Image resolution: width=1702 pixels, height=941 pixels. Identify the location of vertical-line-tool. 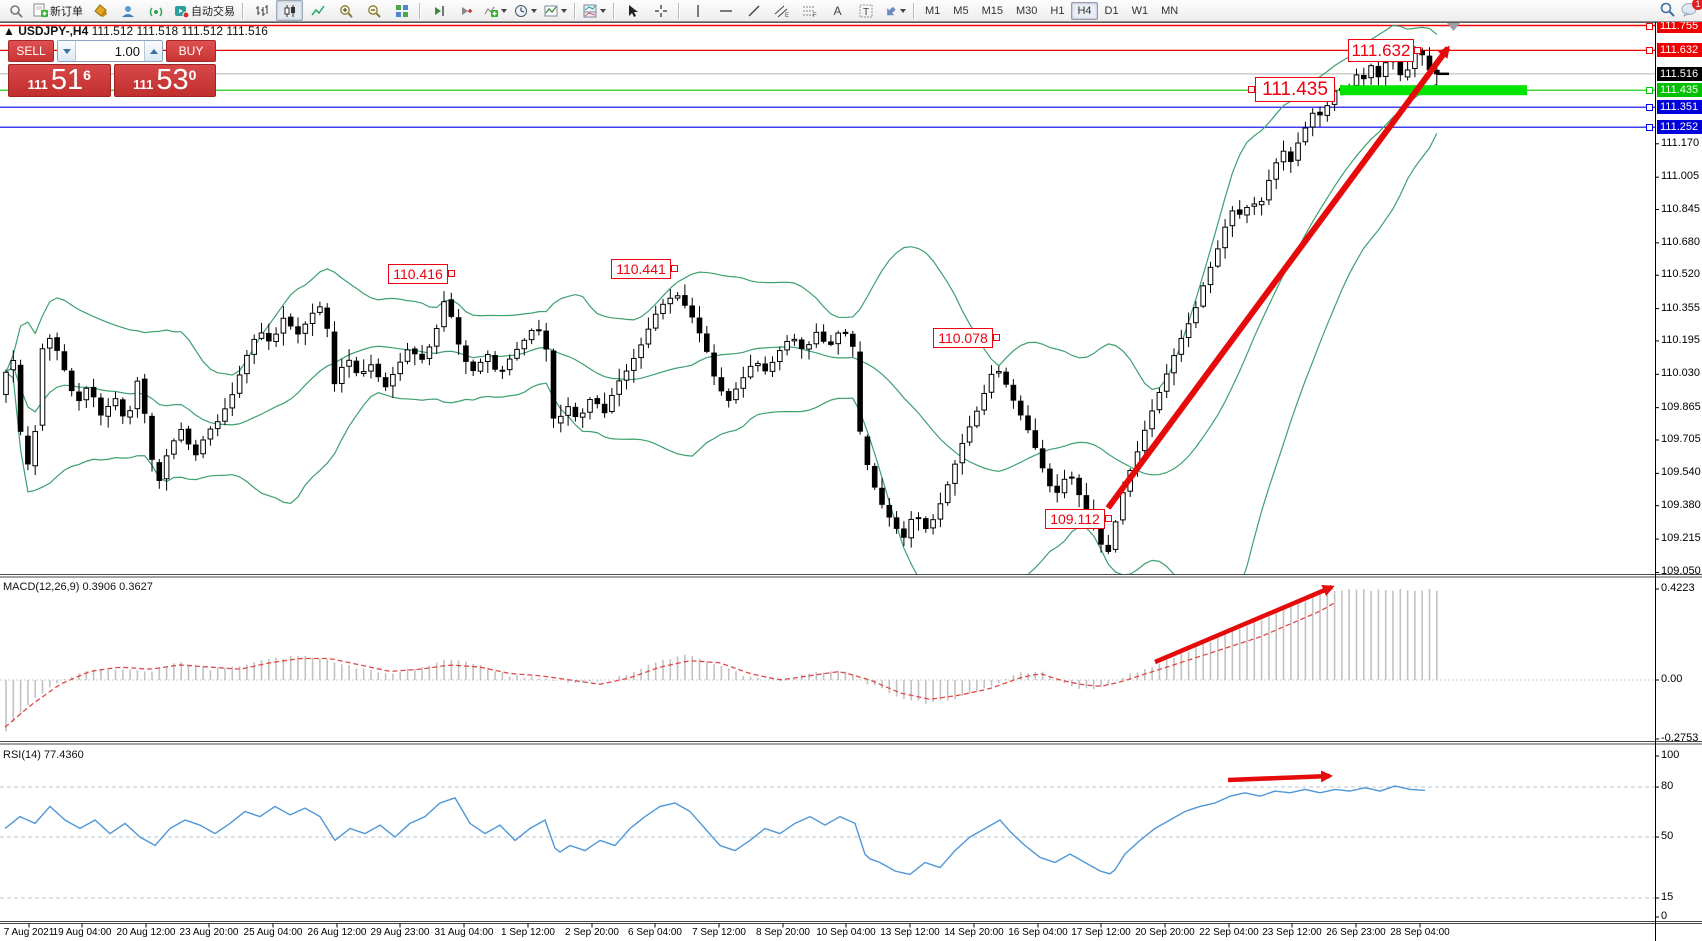
(697, 10).